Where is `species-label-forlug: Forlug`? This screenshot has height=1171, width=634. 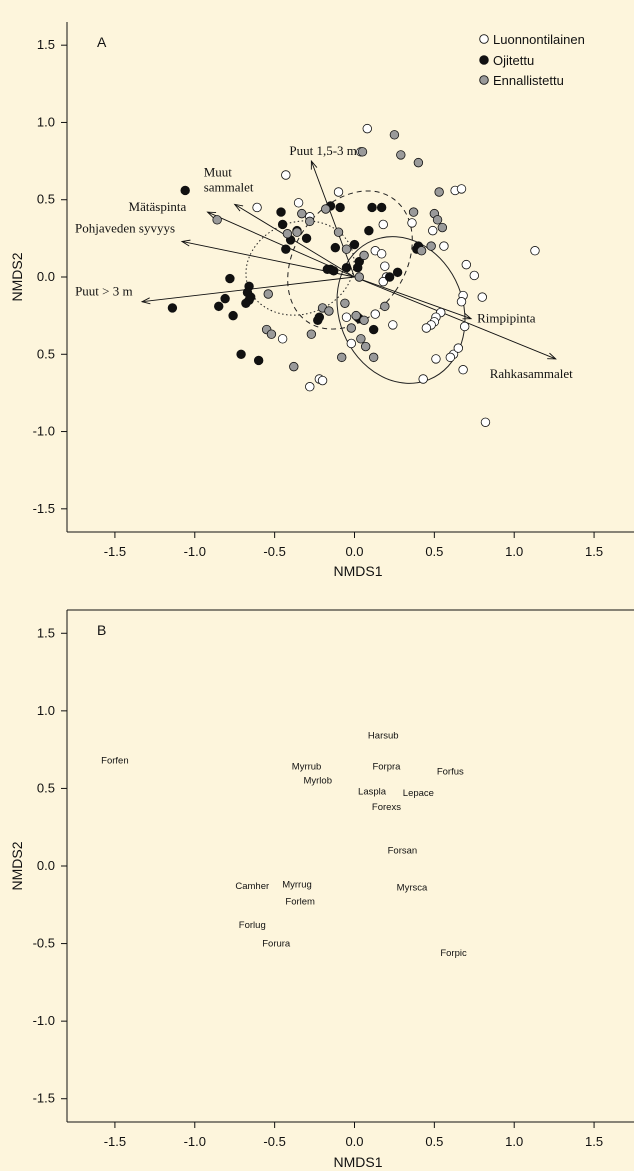
species-label-forlug: Forlug is located at coordinates (252, 925).